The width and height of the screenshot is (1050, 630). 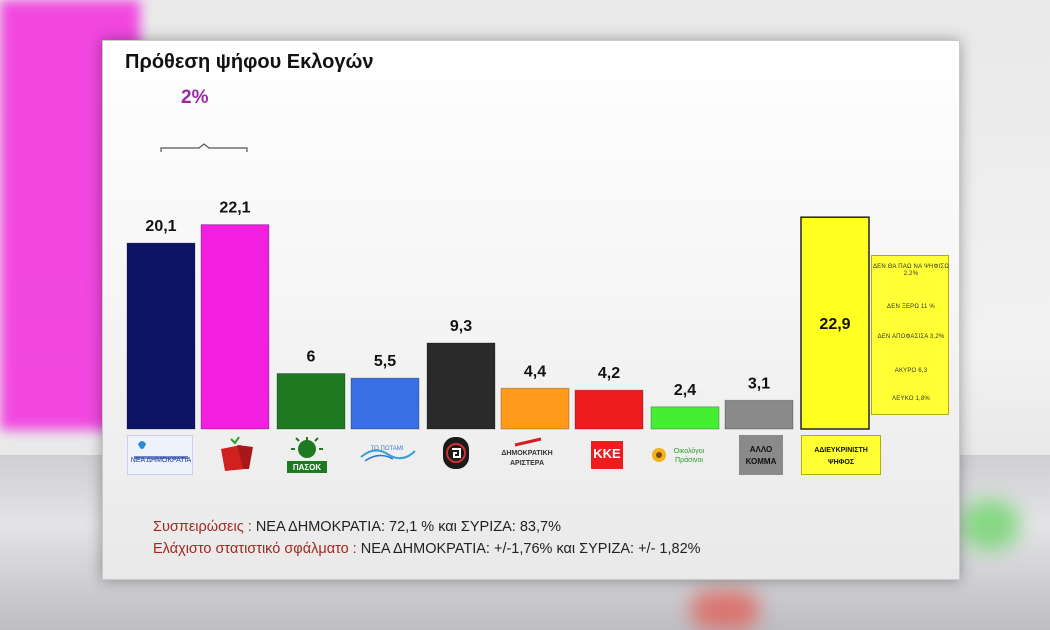 I want to click on pasok-logo-text: ΠΑΣΟΚ, so click(x=307, y=467).